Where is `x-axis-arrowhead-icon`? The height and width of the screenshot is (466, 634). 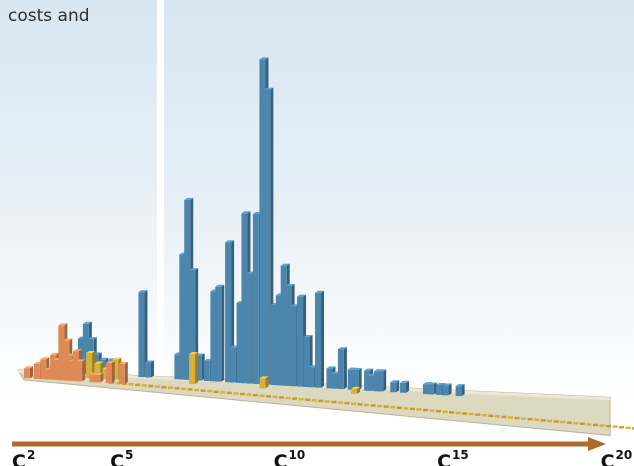 x-axis-arrowhead-icon is located at coordinates (597, 444).